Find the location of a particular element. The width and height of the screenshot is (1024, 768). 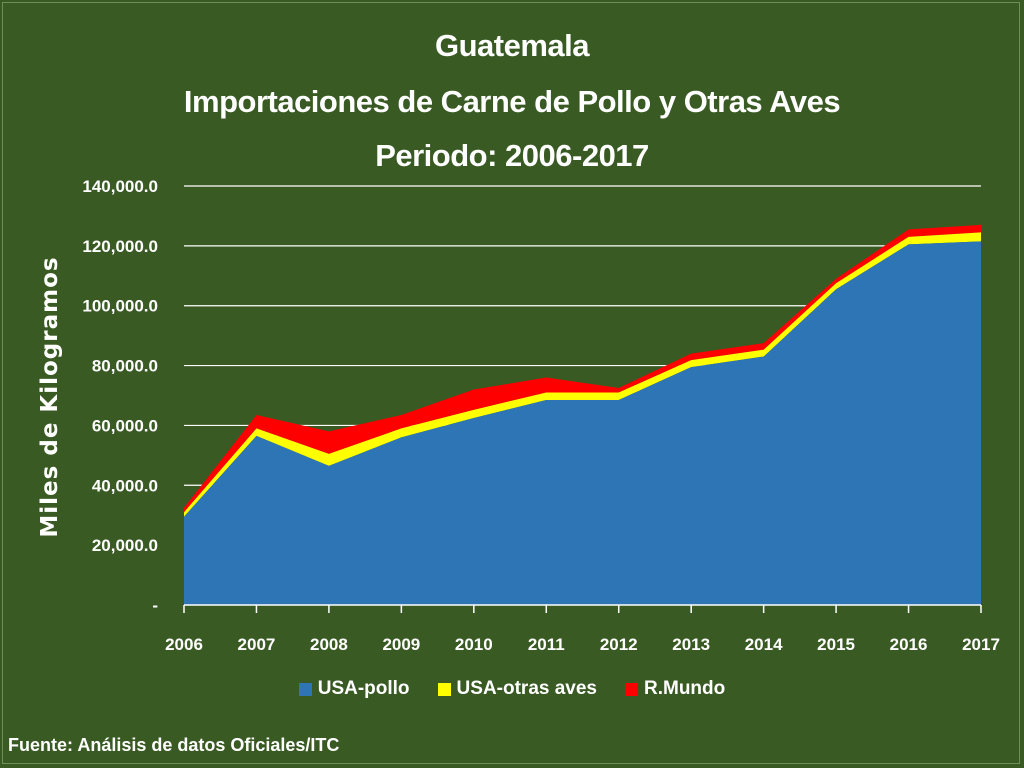

chart-title-line-3: Periodo: 2006-2017 is located at coordinates (512, 155).